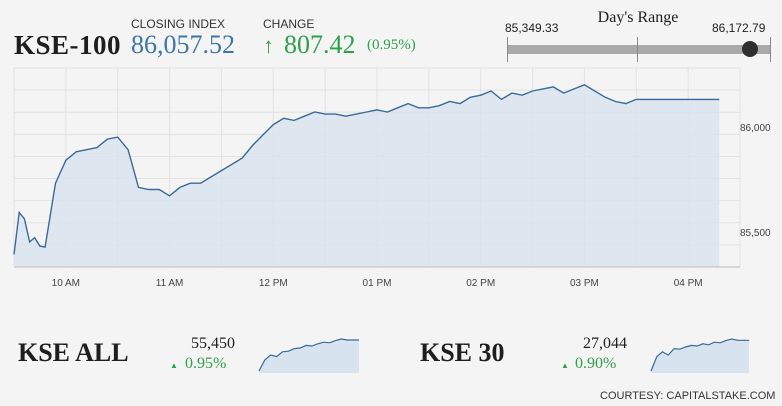 The width and height of the screenshot is (782, 406). What do you see at coordinates (770, 49) in the screenshot?
I see `range-tick-end` at bounding box center [770, 49].